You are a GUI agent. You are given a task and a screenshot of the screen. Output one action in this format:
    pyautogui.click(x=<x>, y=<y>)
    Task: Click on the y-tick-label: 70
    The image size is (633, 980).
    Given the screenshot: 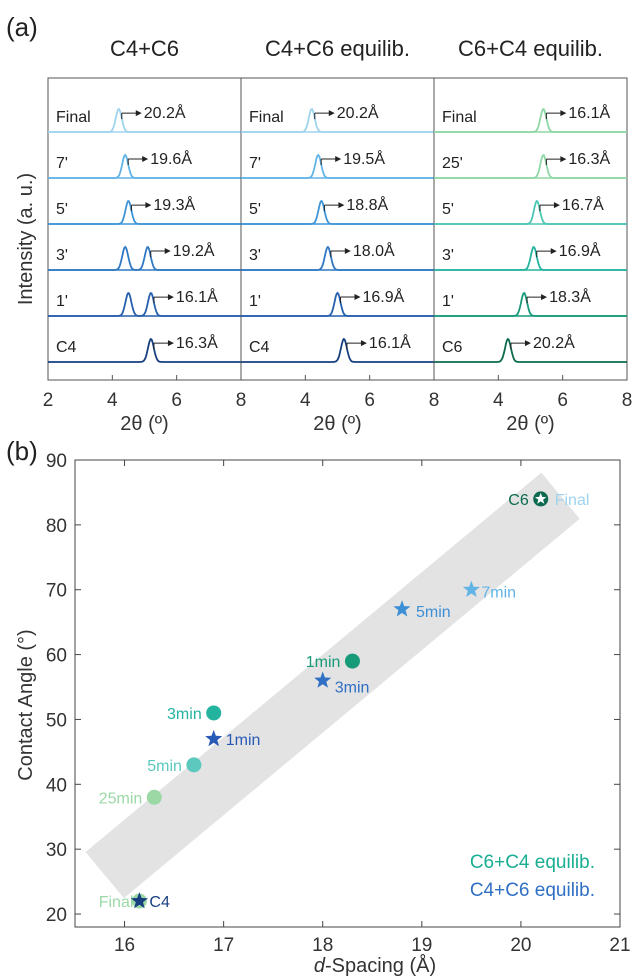 What is the action you would take?
    pyautogui.click(x=56, y=591)
    